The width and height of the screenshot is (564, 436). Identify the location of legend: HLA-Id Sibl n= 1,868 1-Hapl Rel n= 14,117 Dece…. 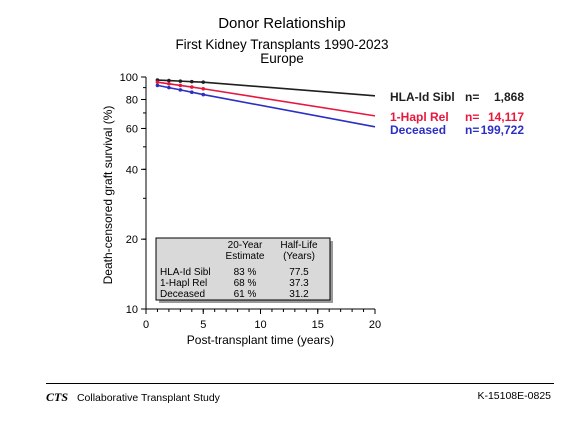
(457, 113).